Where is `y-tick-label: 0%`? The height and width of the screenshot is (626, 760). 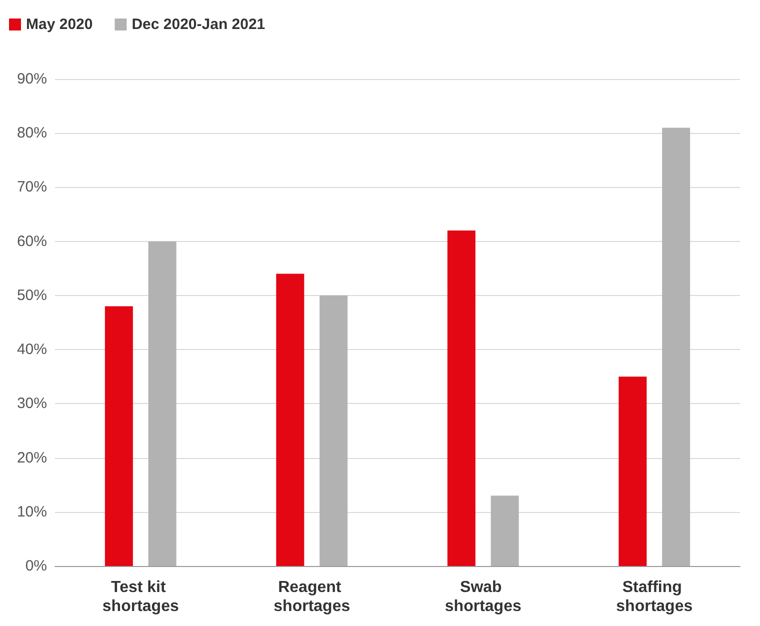
y-tick-label: 0% is located at coordinates (36, 566).